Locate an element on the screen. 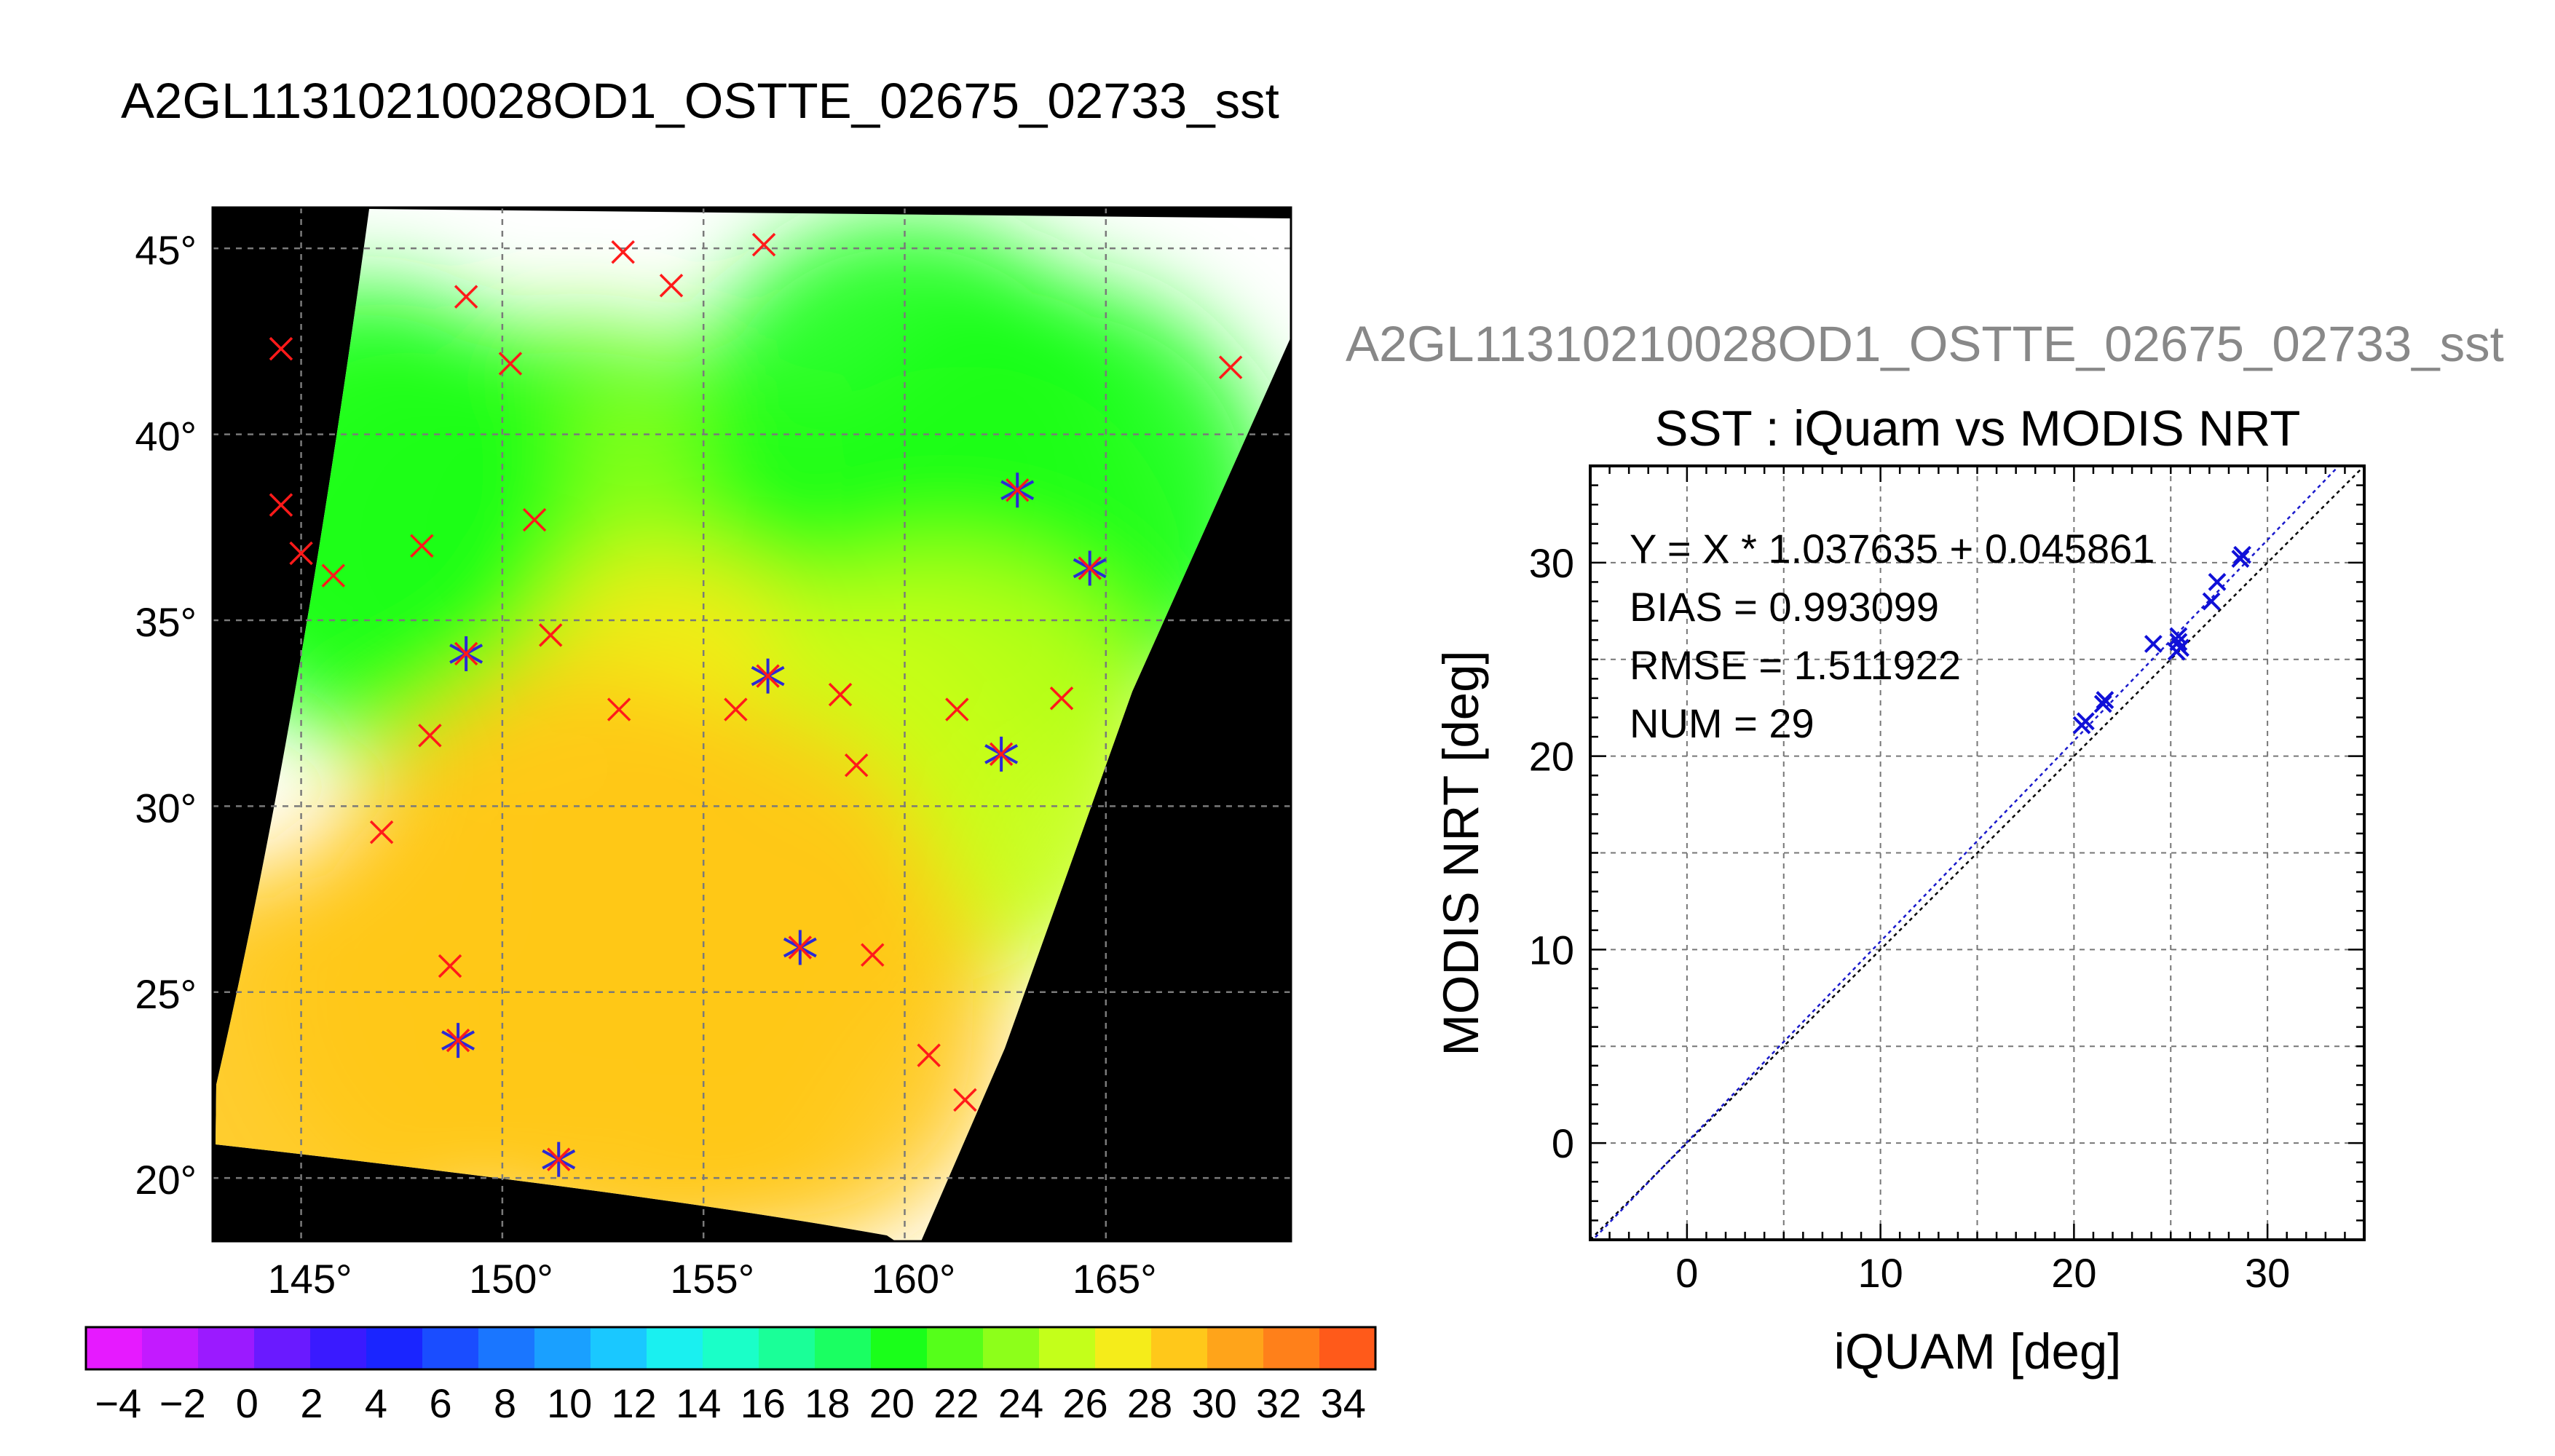  colorbar-tick-label: 18 is located at coordinates (827, 1403).